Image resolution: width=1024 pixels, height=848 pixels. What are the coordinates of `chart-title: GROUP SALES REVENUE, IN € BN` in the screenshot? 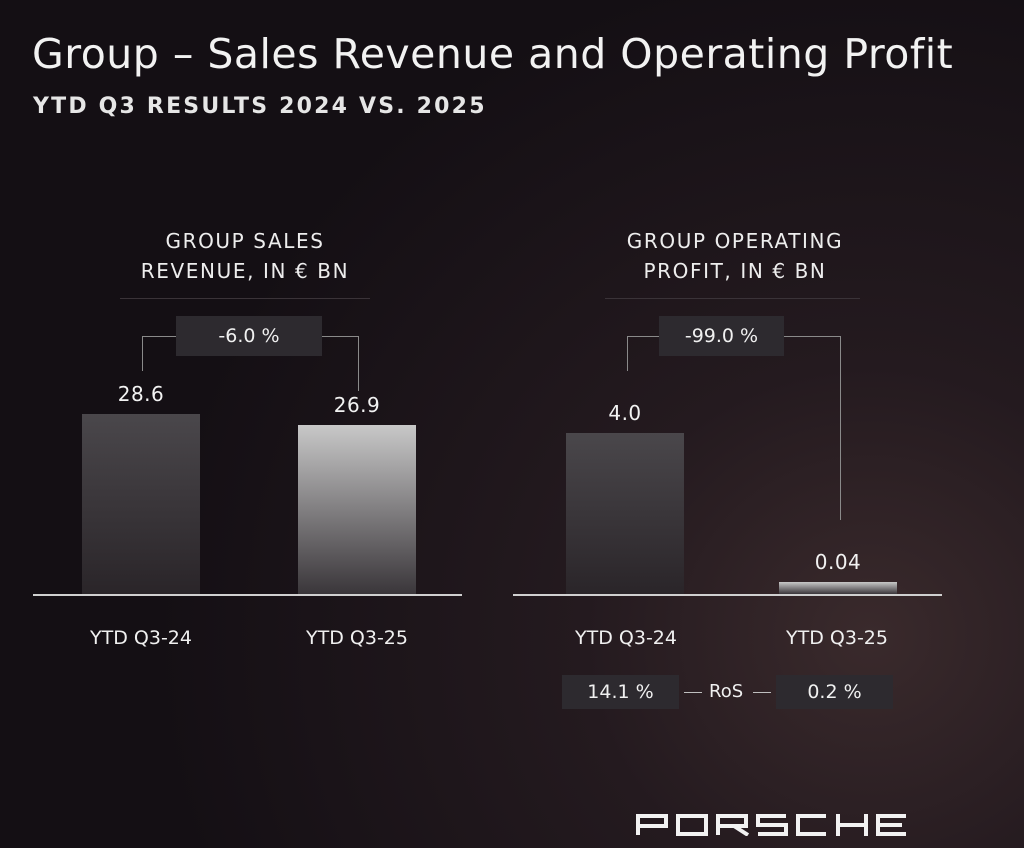 It's located at (245, 256).